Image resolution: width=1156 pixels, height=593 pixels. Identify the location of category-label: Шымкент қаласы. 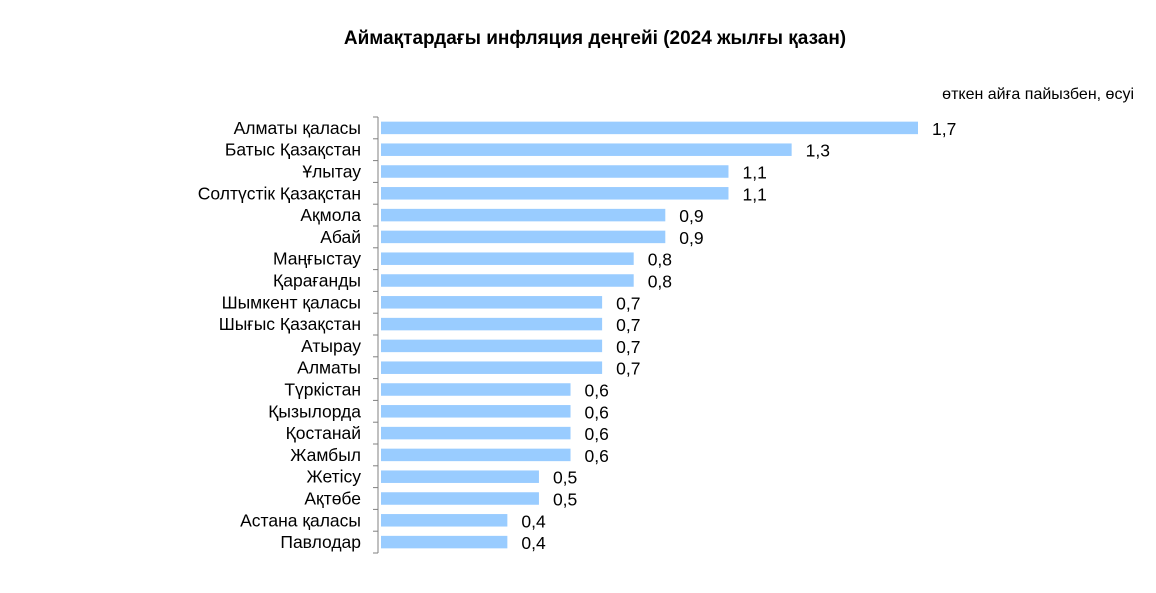
(291, 302).